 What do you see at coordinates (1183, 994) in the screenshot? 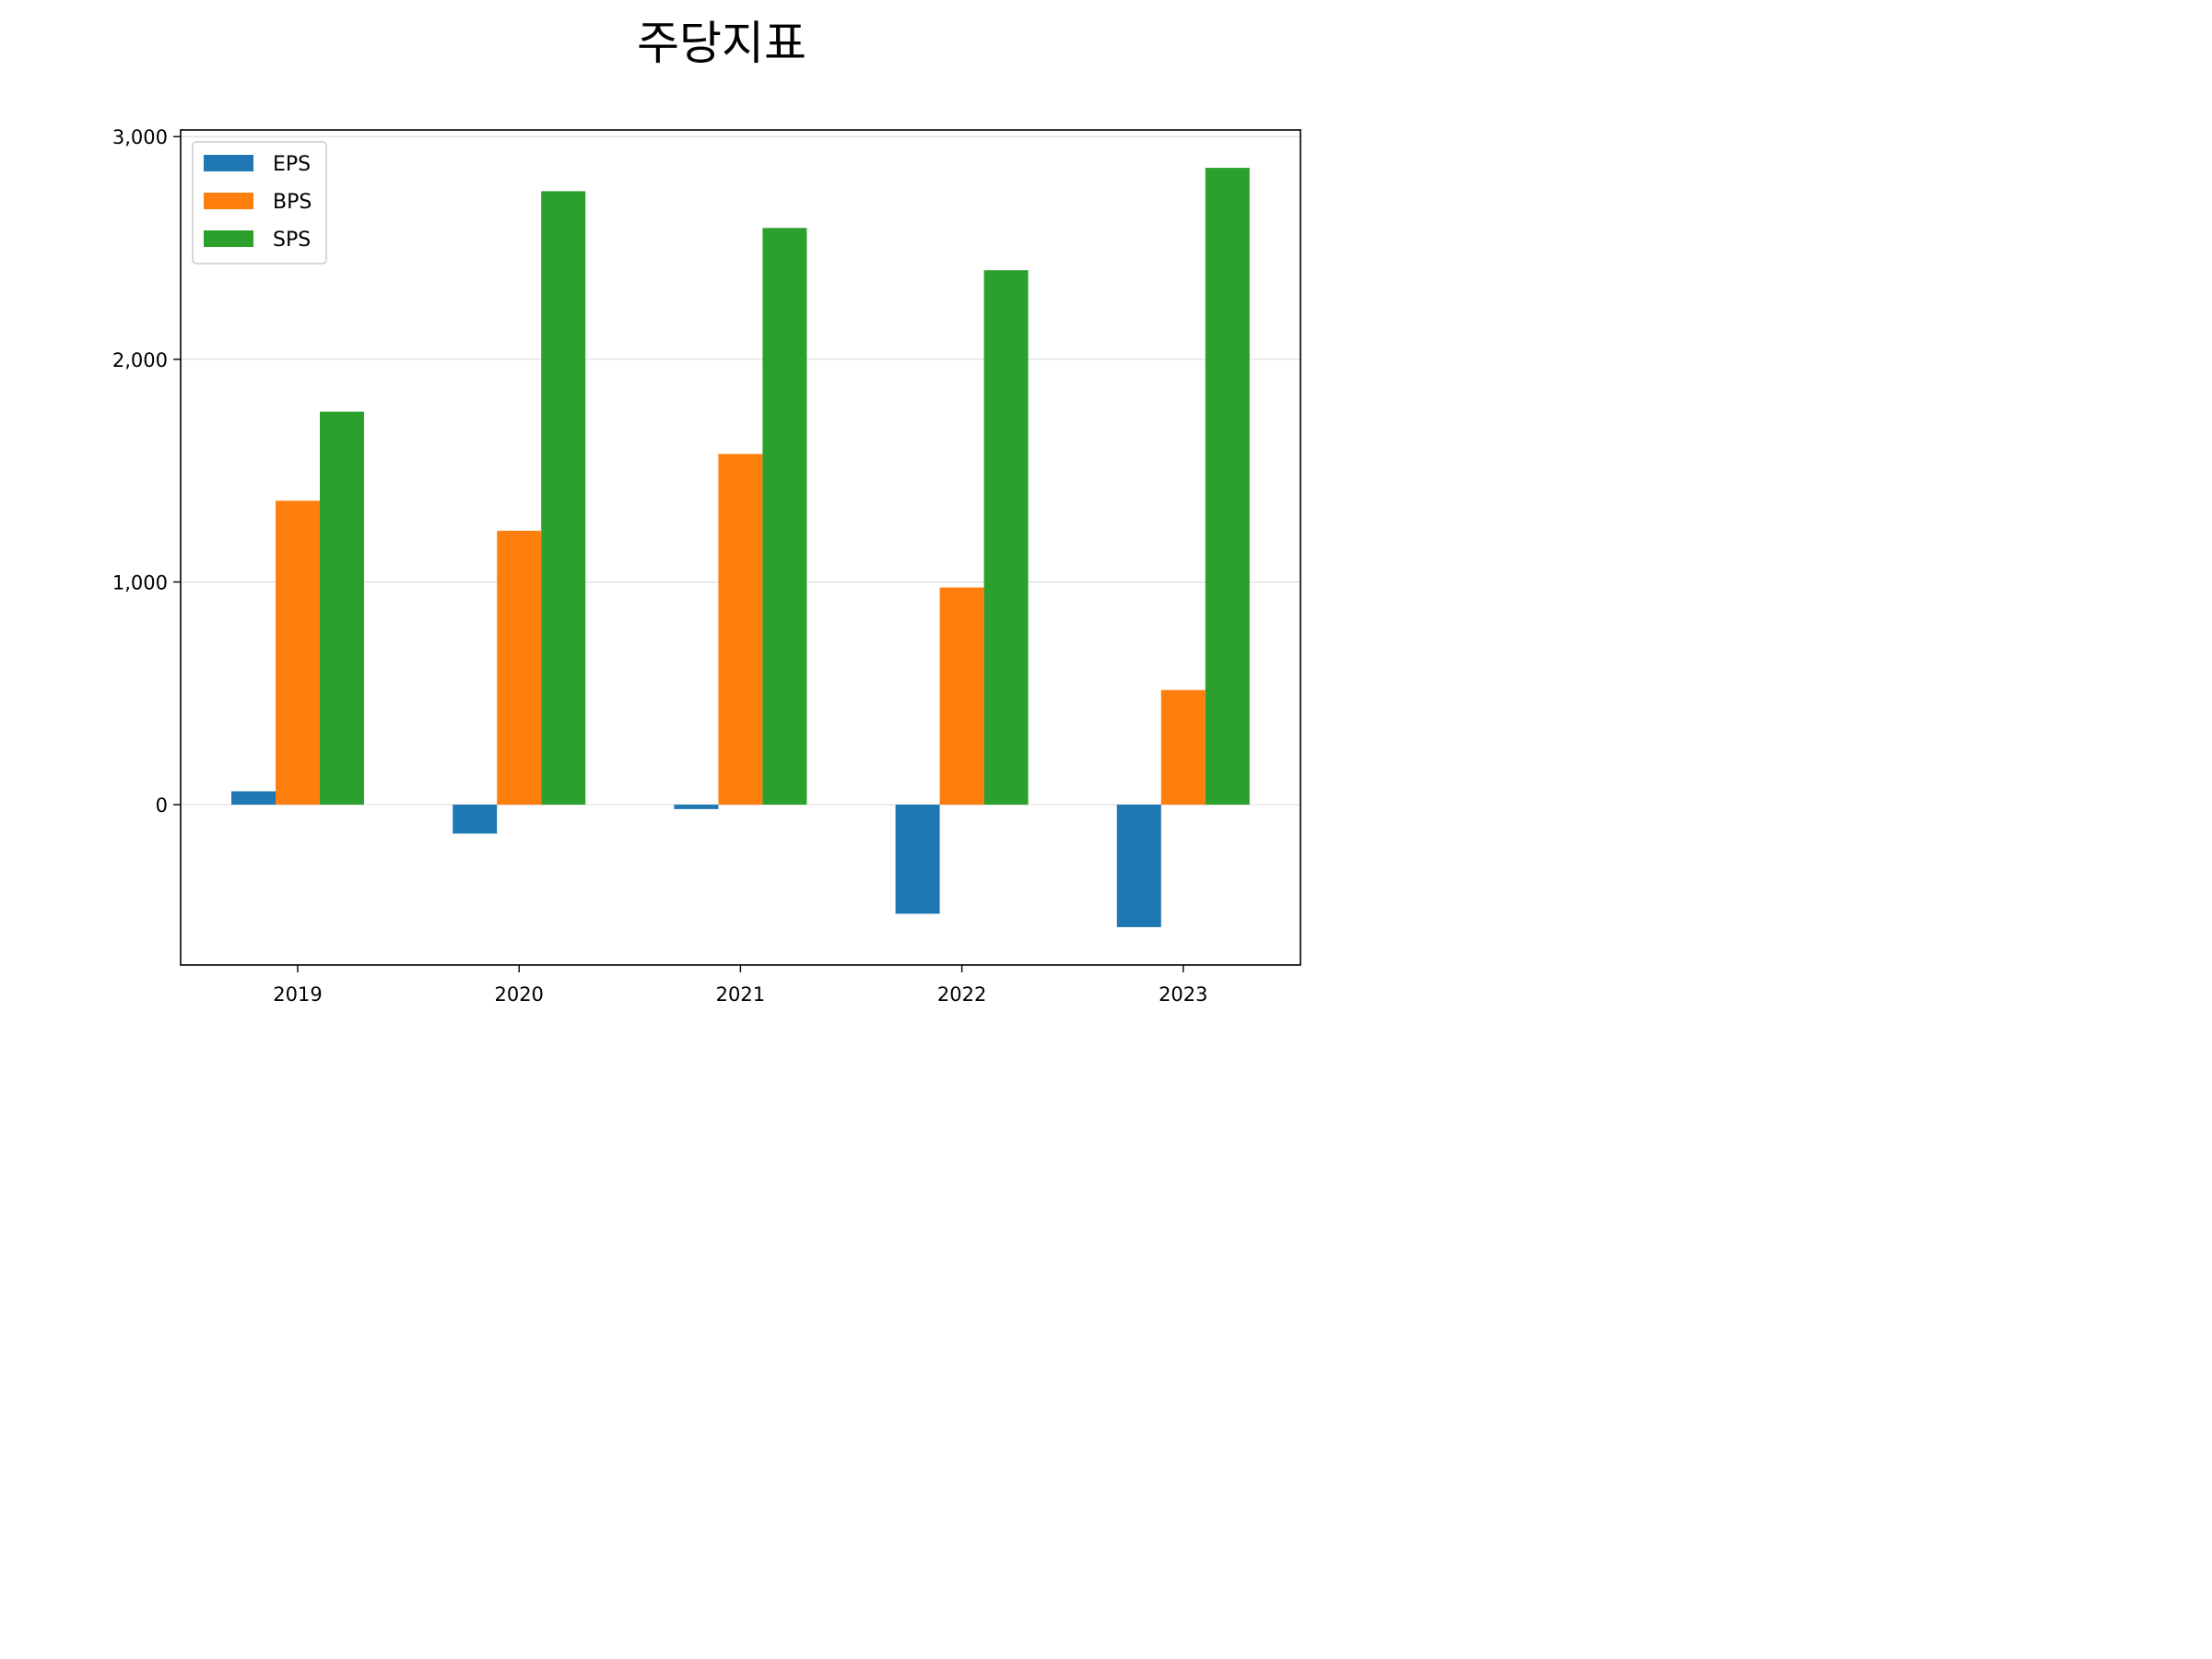
I see `x-tick-label: 2023` at bounding box center [1183, 994].